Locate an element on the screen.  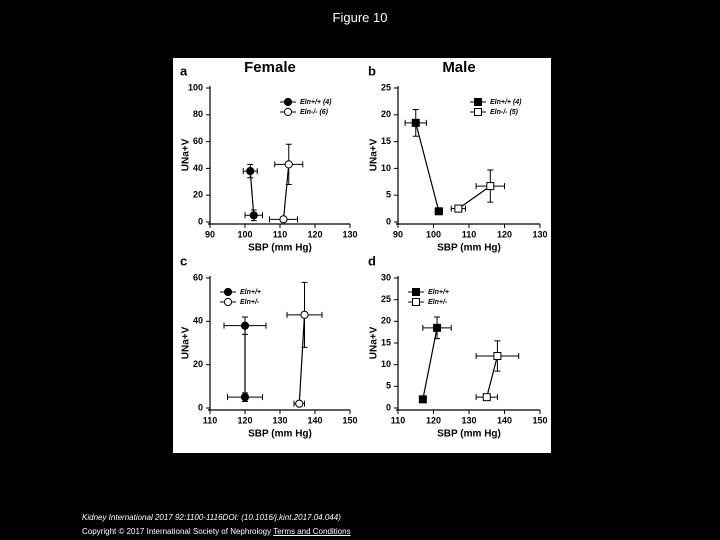
x-tick-label: 90 is located at coordinates (210, 234).